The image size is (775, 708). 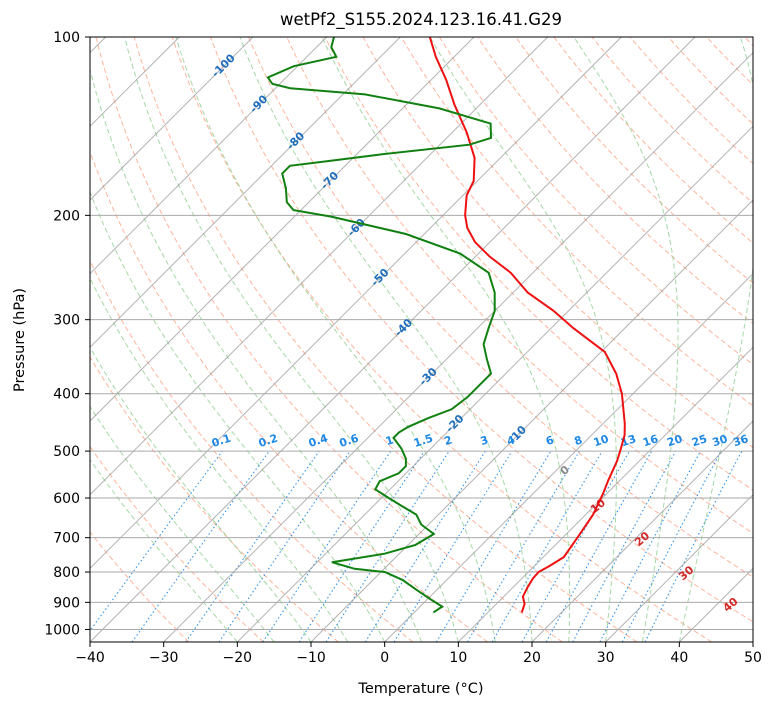 I want to click on y-tick-label: 600, so click(x=66, y=499).